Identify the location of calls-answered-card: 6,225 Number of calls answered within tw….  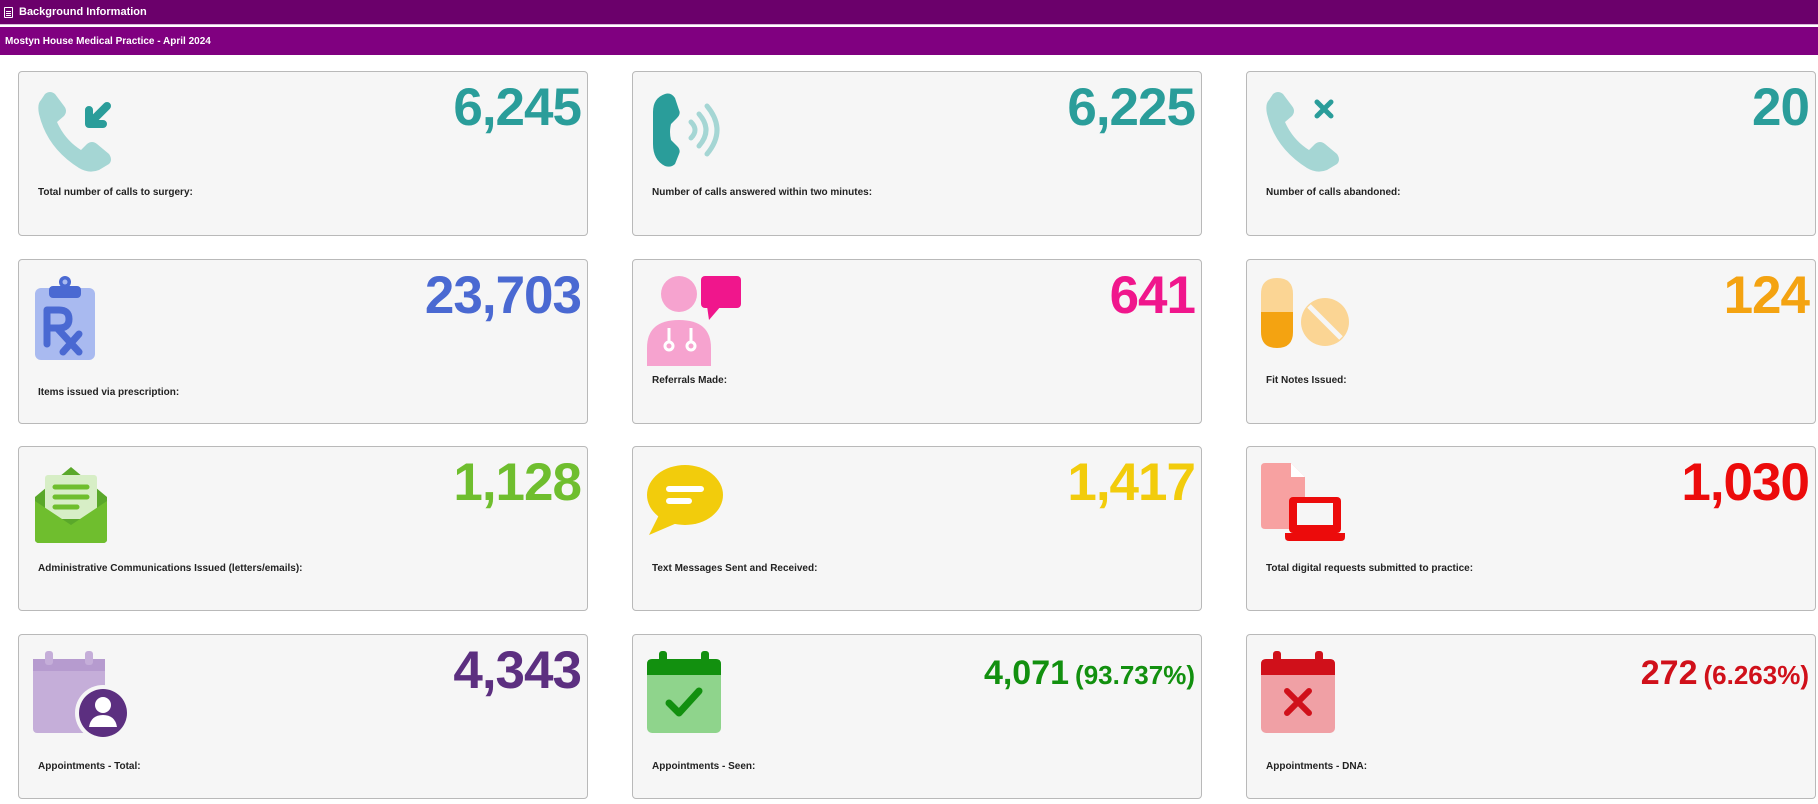
(917, 153).